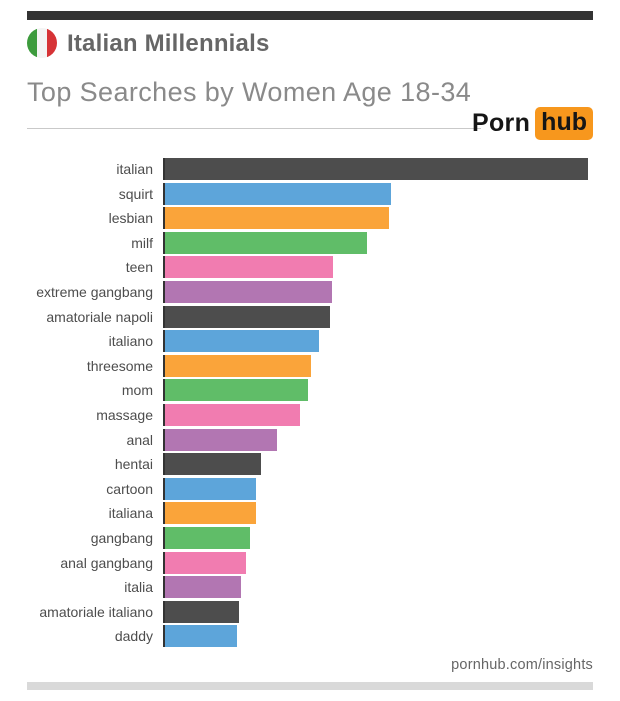  Describe the element at coordinates (168, 43) in the screenshot. I see `page-title: Italian Millennials` at that location.